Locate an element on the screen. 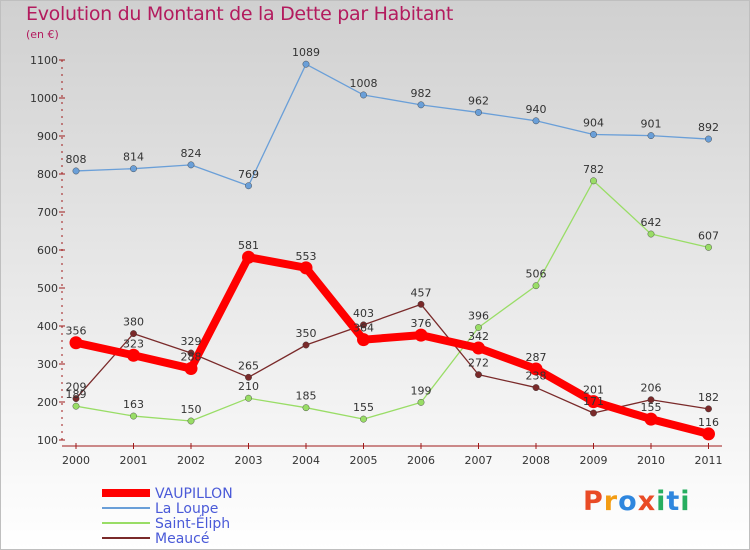 Image resolution: width=750 pixels, height=550 pixels. logo-letter: P is located at coordinates (593, 501).